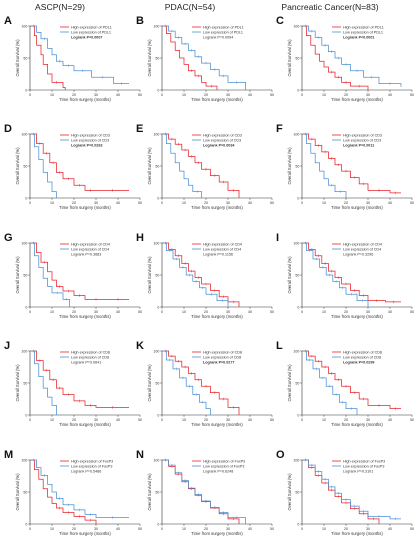 The height and width of the screenshot is (550, 414). What do you see at coordinates (280, 455) in the screenshot?
I see `panel-letter: O` at bounding box center [280, 455].